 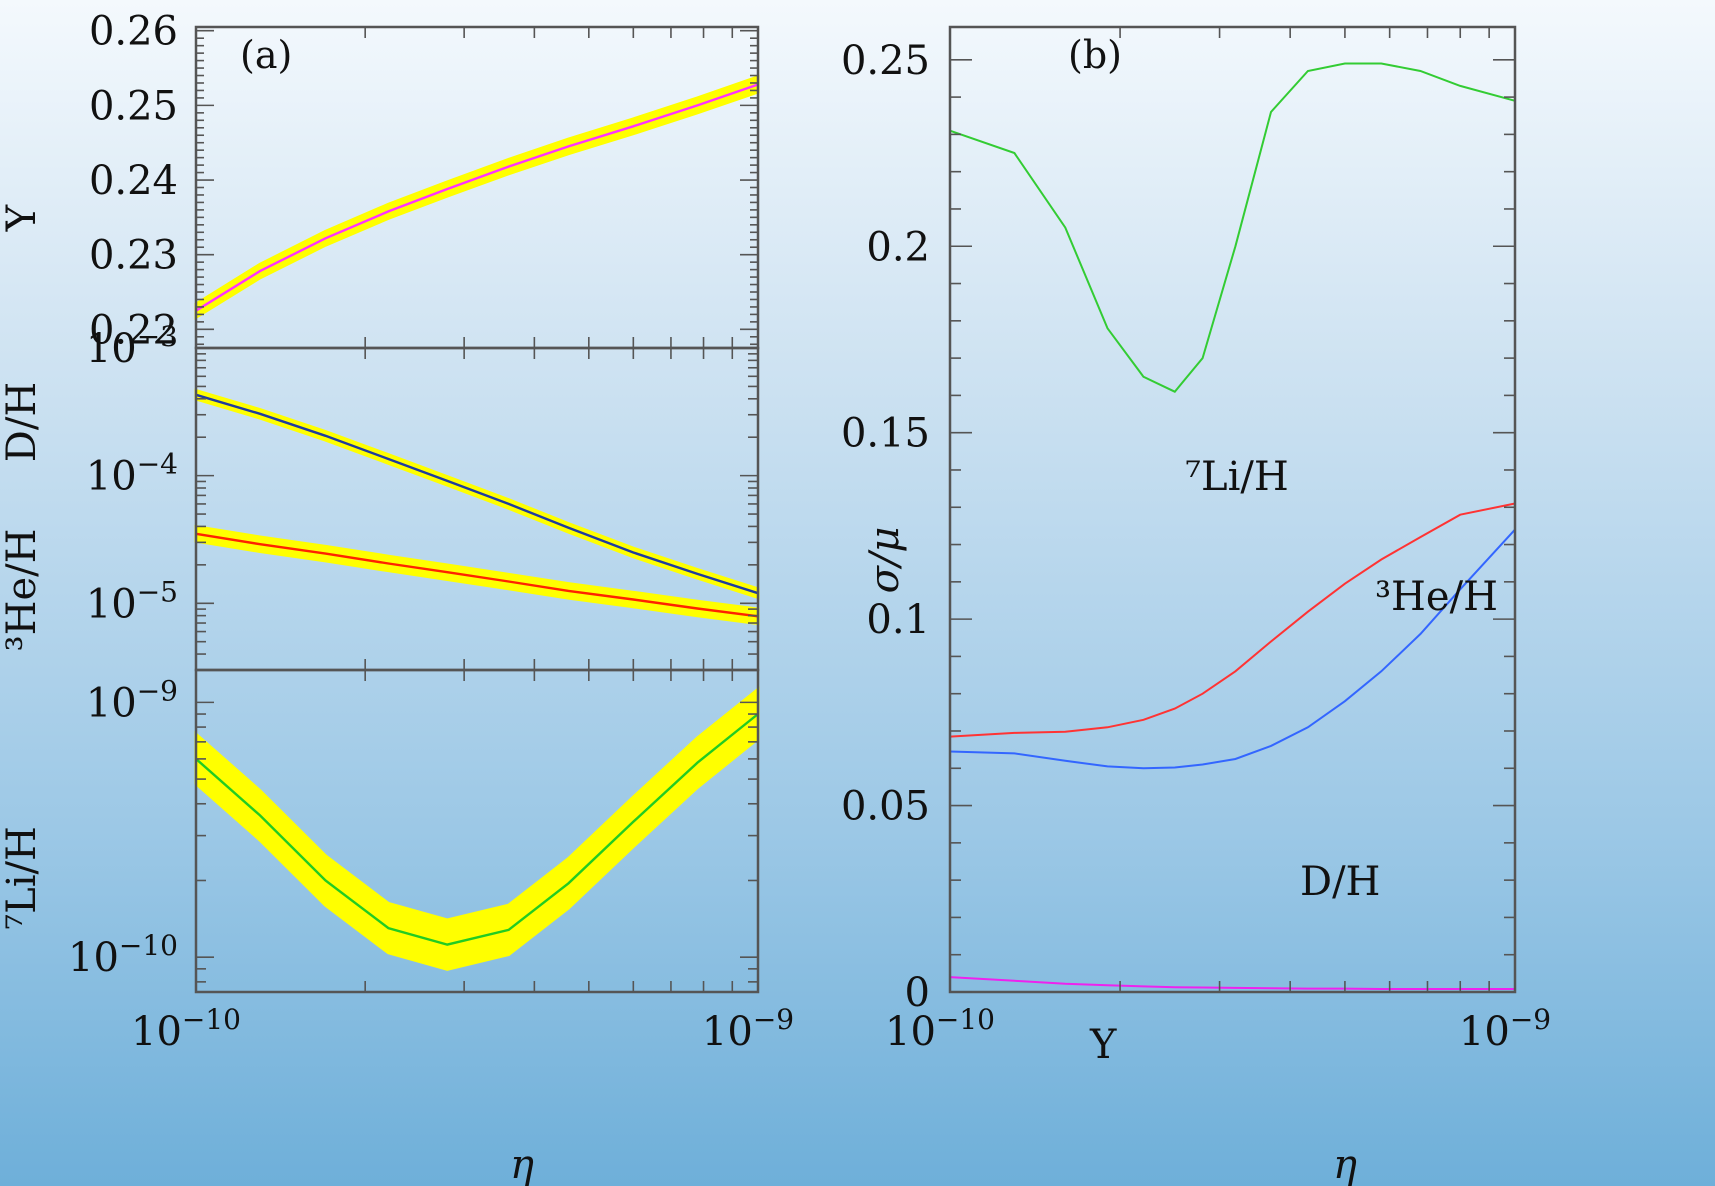 I want to click on y-tick-label: 10⁻¹⁰, so click(x=123, y=955).